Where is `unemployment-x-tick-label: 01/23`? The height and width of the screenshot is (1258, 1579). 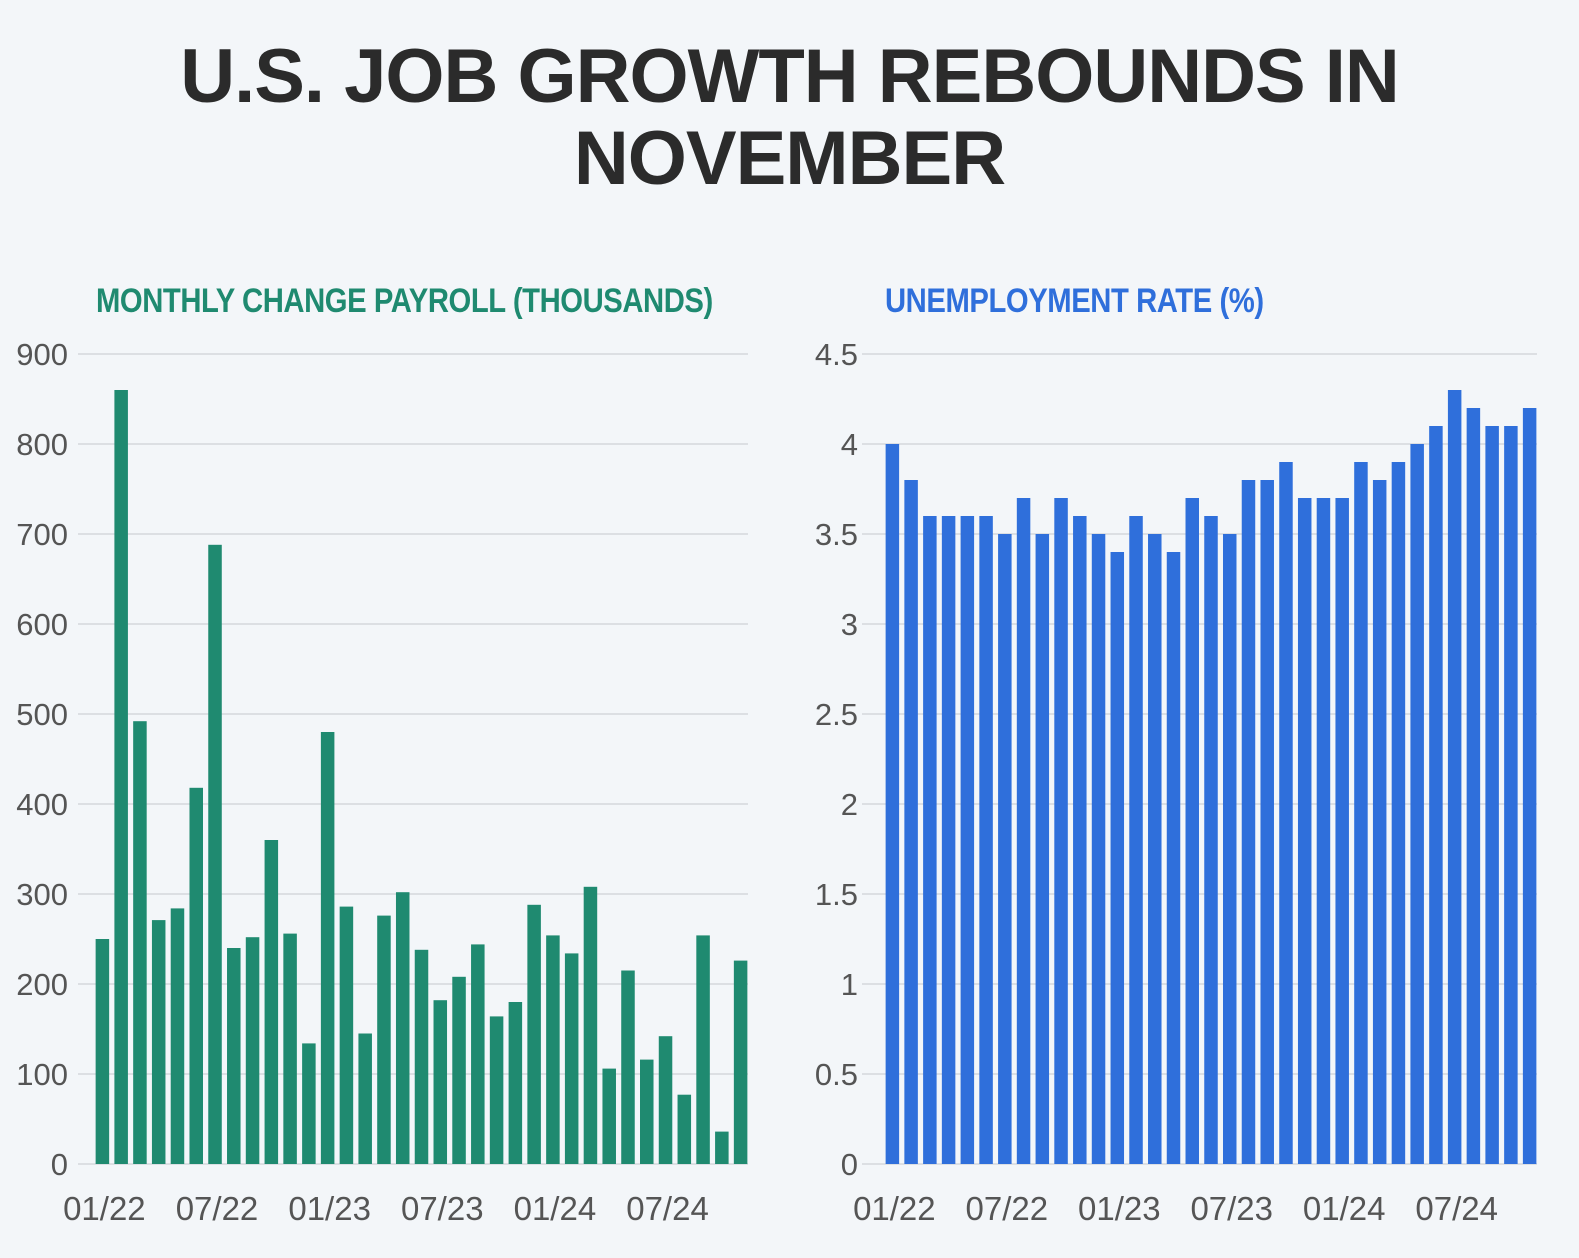
unemployment-x-tick-label: 01/23 is located at coordinates (1119, 1208).